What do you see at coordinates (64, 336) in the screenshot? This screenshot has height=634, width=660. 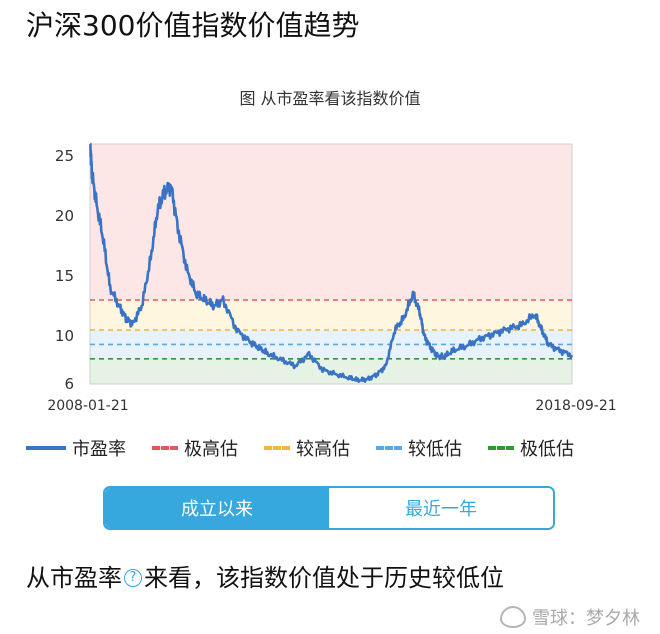 I see `y-tick-label: 10` at bounding box center [64, 336].